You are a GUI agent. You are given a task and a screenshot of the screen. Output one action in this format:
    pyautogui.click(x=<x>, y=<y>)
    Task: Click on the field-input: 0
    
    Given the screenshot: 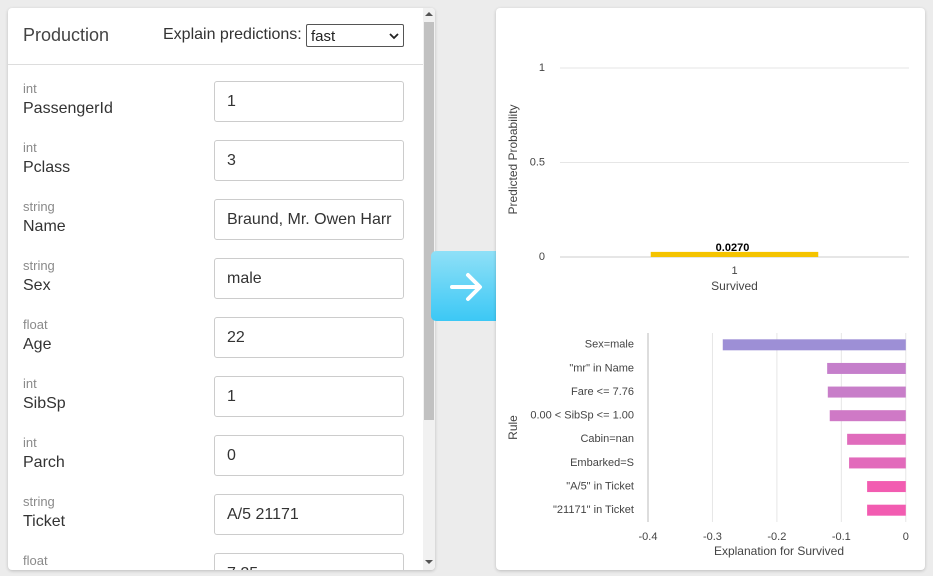 What is the action you would take?
    pyautogui.click(x=309, y=455)
    